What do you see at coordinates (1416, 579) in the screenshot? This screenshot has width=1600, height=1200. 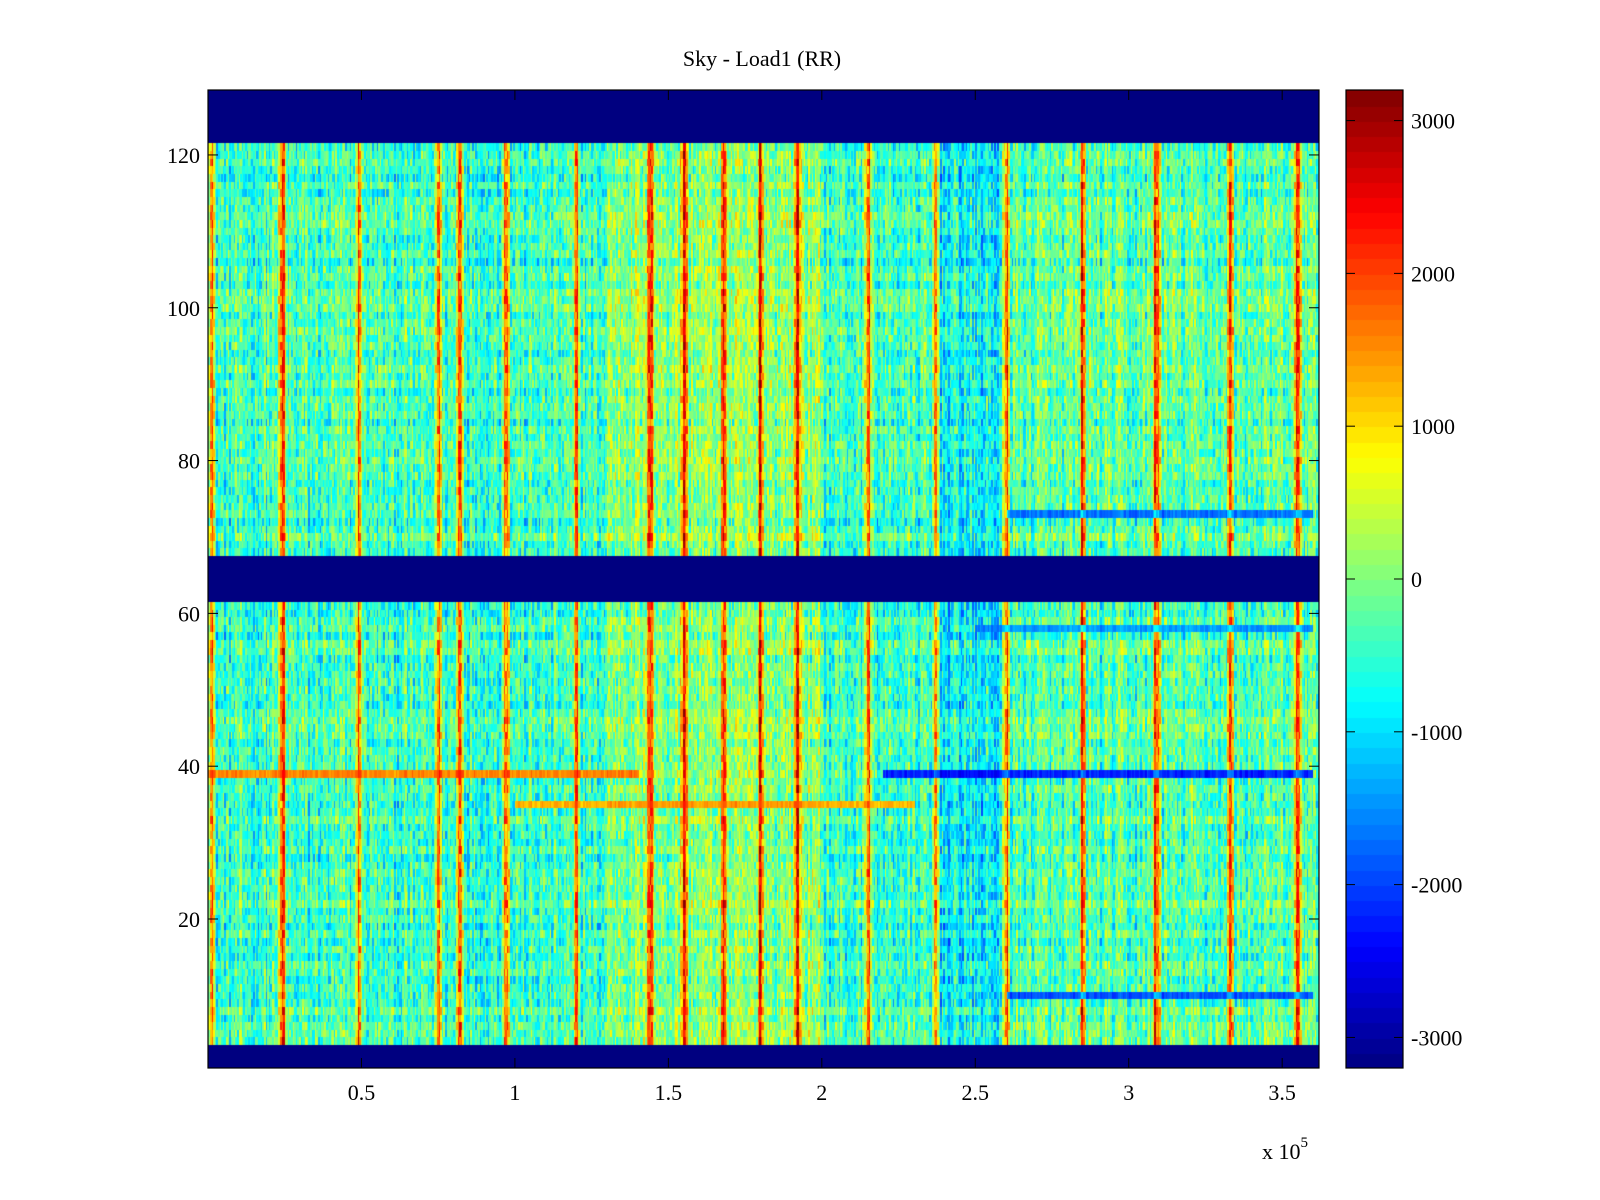 I see `colorbar-tick-label: 0` at bounding box center [1416, 579].